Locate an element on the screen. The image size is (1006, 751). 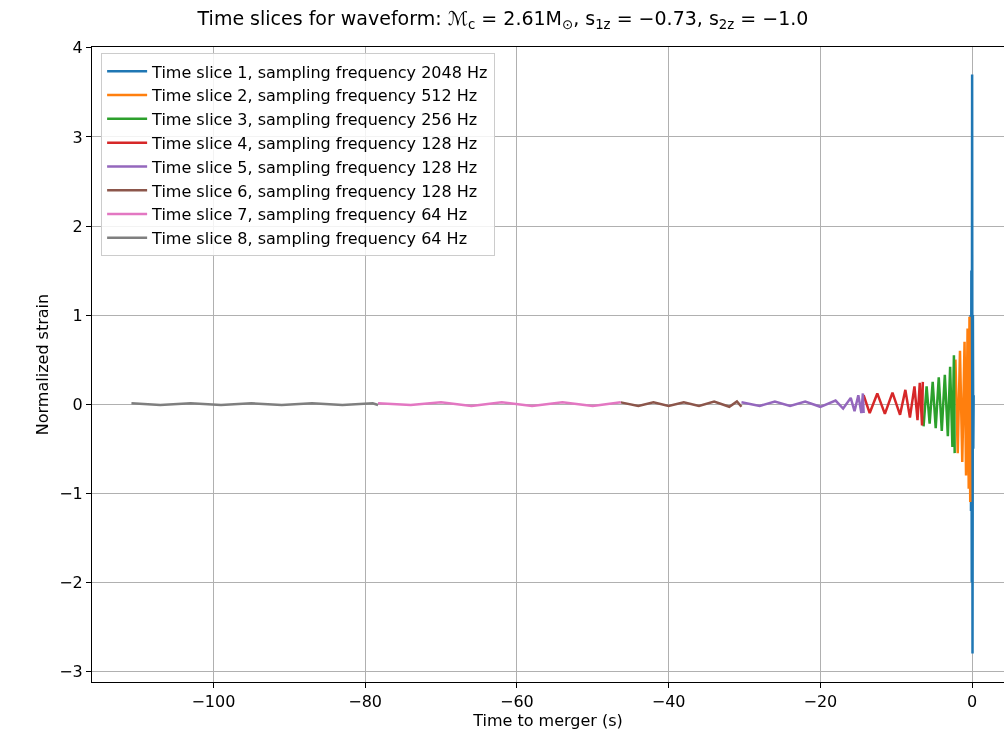
y-tick-label: 1 is located at coordinates (77, 315).